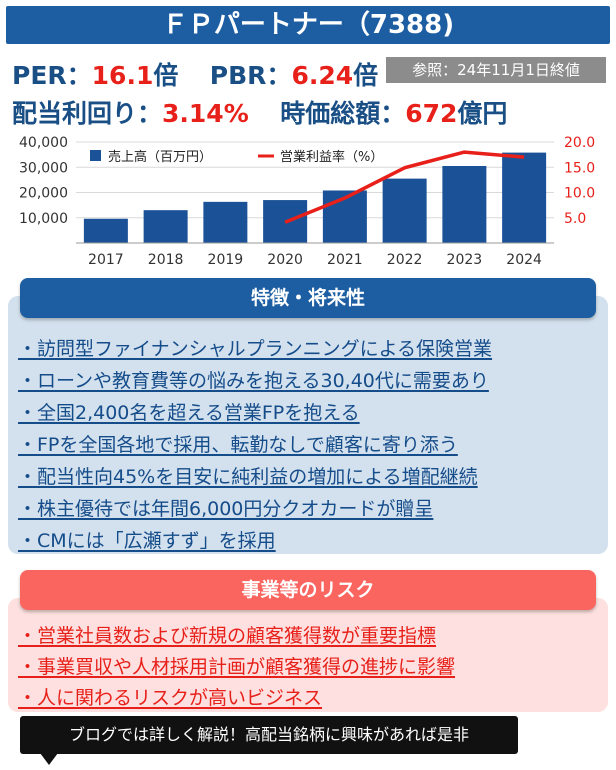  What do you see at coordinates (496, 70) in the screenshot?
I see `reference-date-badge: 参照：24年11月1日終値` at bounding box center [496, 70].